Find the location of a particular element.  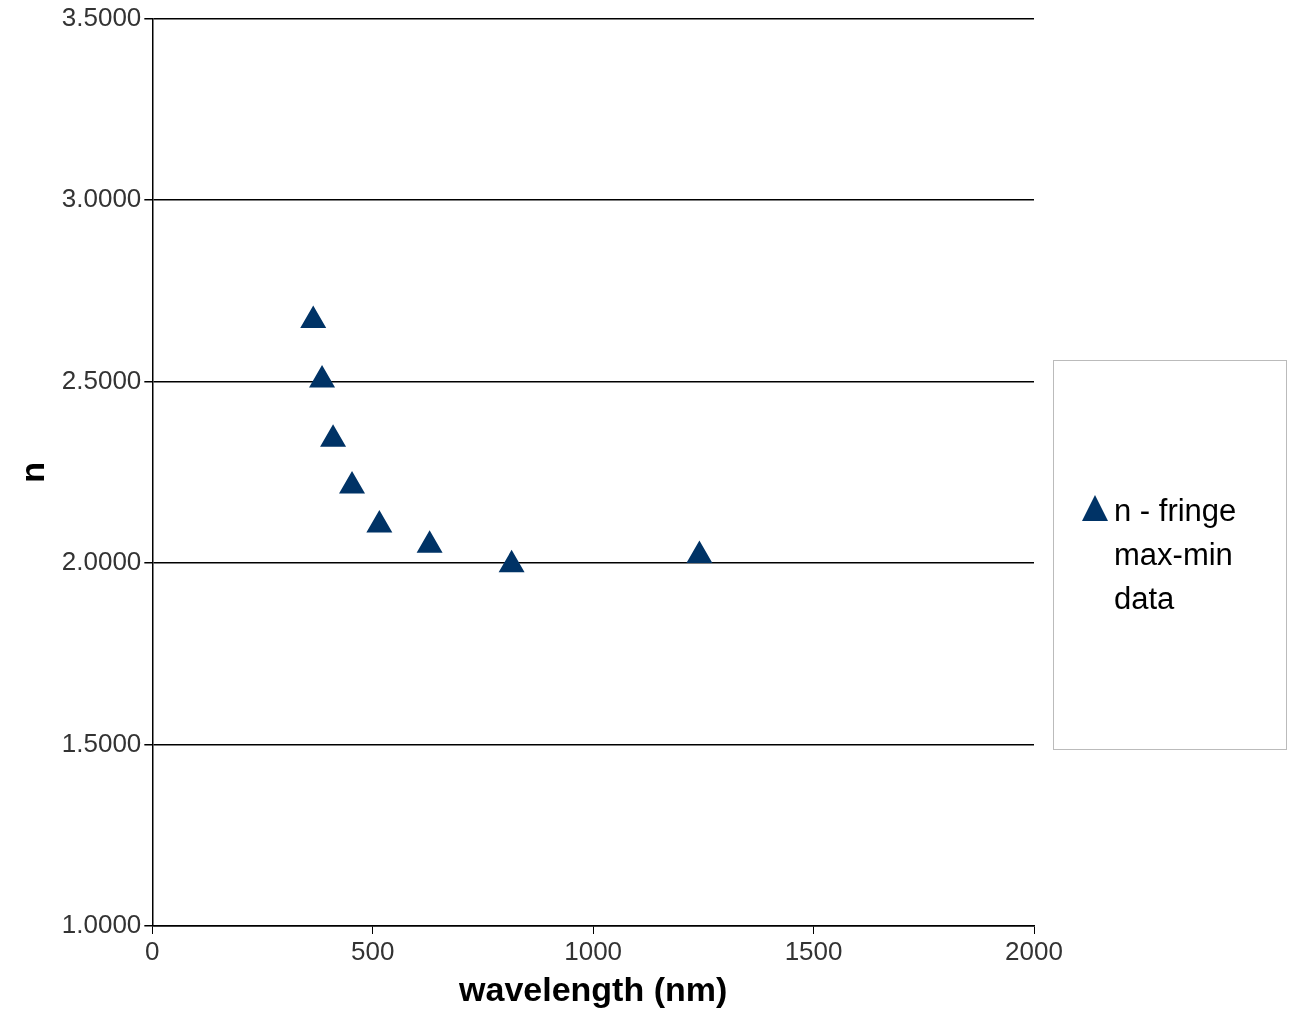

x-tick-label: 1500 is located at coordinates (813, 950).